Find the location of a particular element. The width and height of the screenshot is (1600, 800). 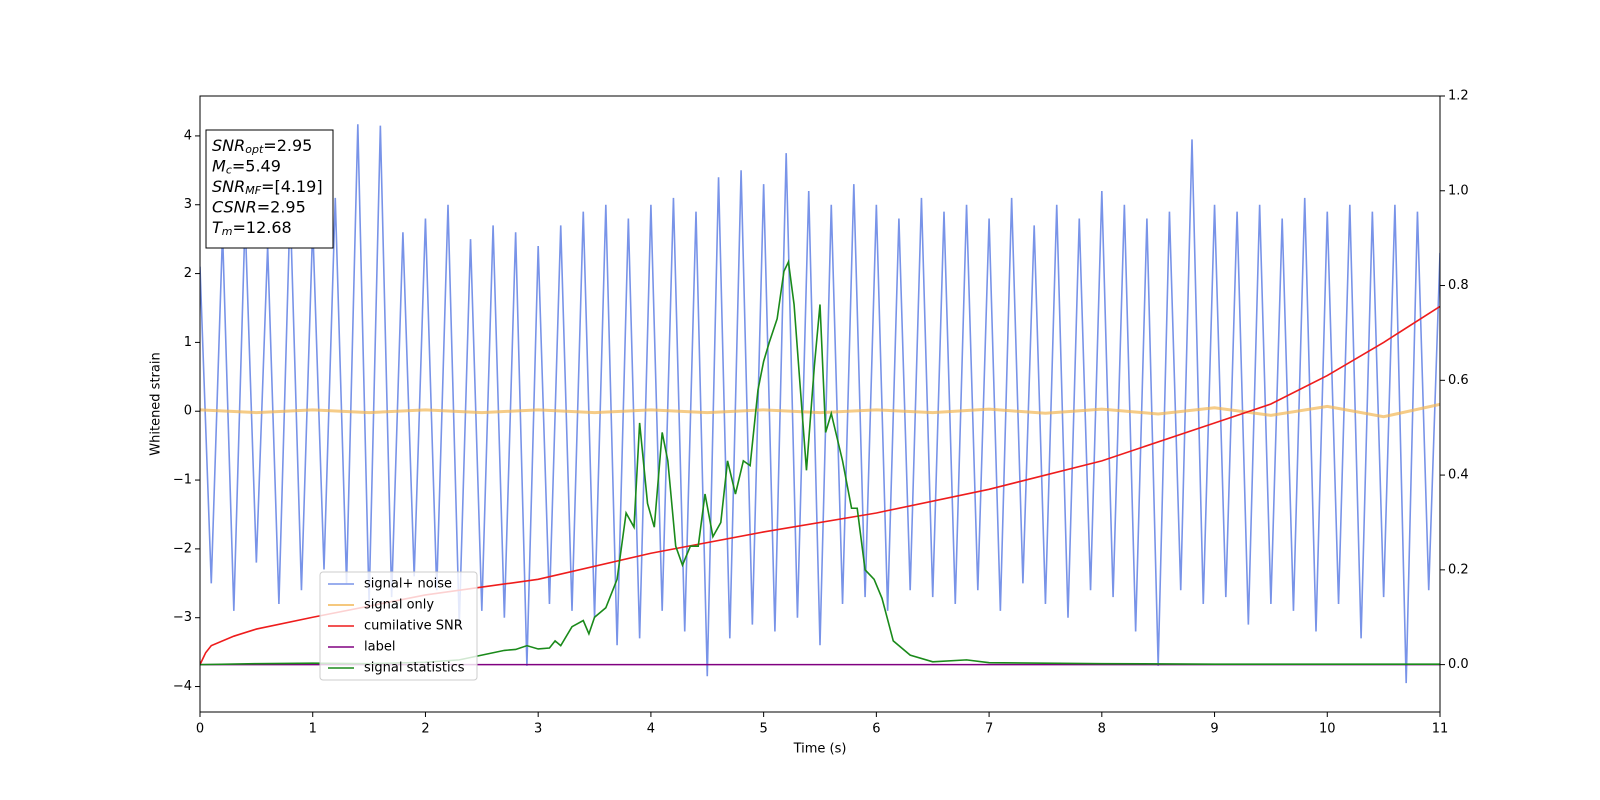

y-tick-label: 3 is located at coordinates (188, 204).